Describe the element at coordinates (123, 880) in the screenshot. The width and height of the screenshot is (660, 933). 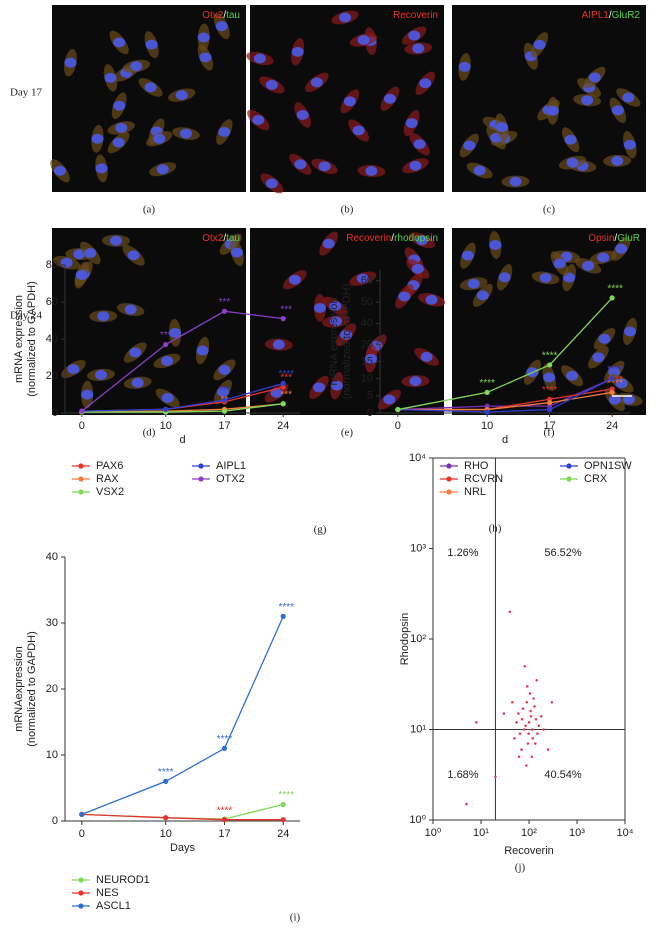
I see `legend-label: NEUROD1` at that location.